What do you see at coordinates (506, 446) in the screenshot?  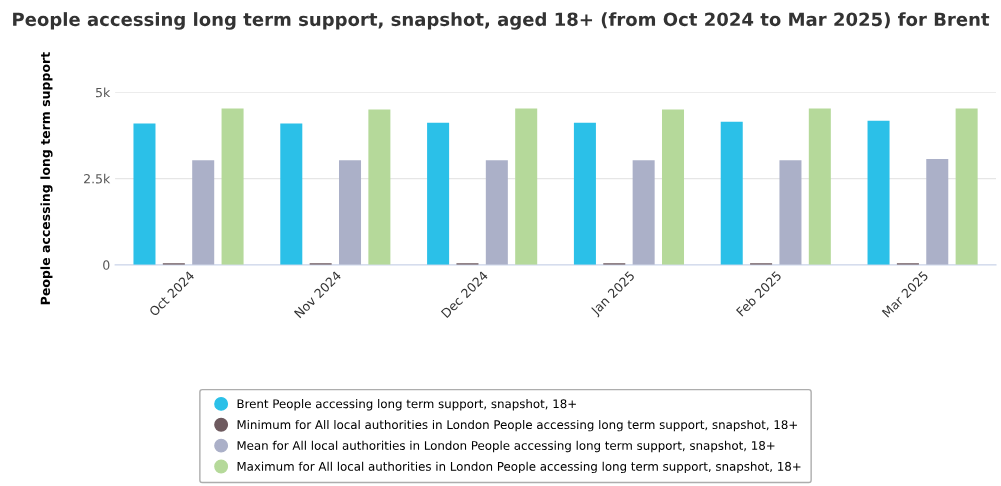 I see `legend-label: Mean for All local authorities in London People accessing long term support, snapshot, 18+` at bounding box center [506, 446].